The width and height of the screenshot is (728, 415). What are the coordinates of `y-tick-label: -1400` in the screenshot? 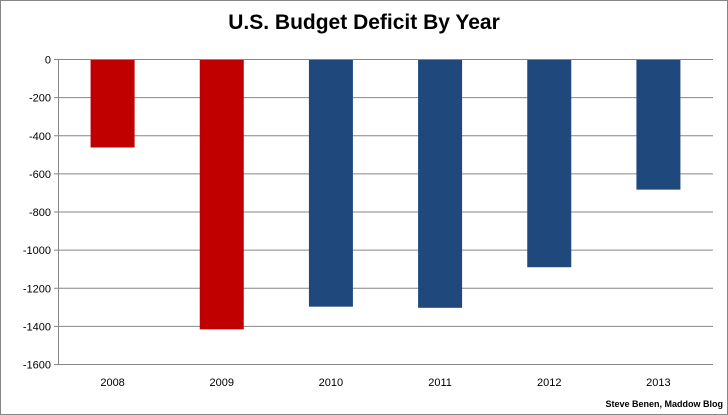 It's located at (37, 327).